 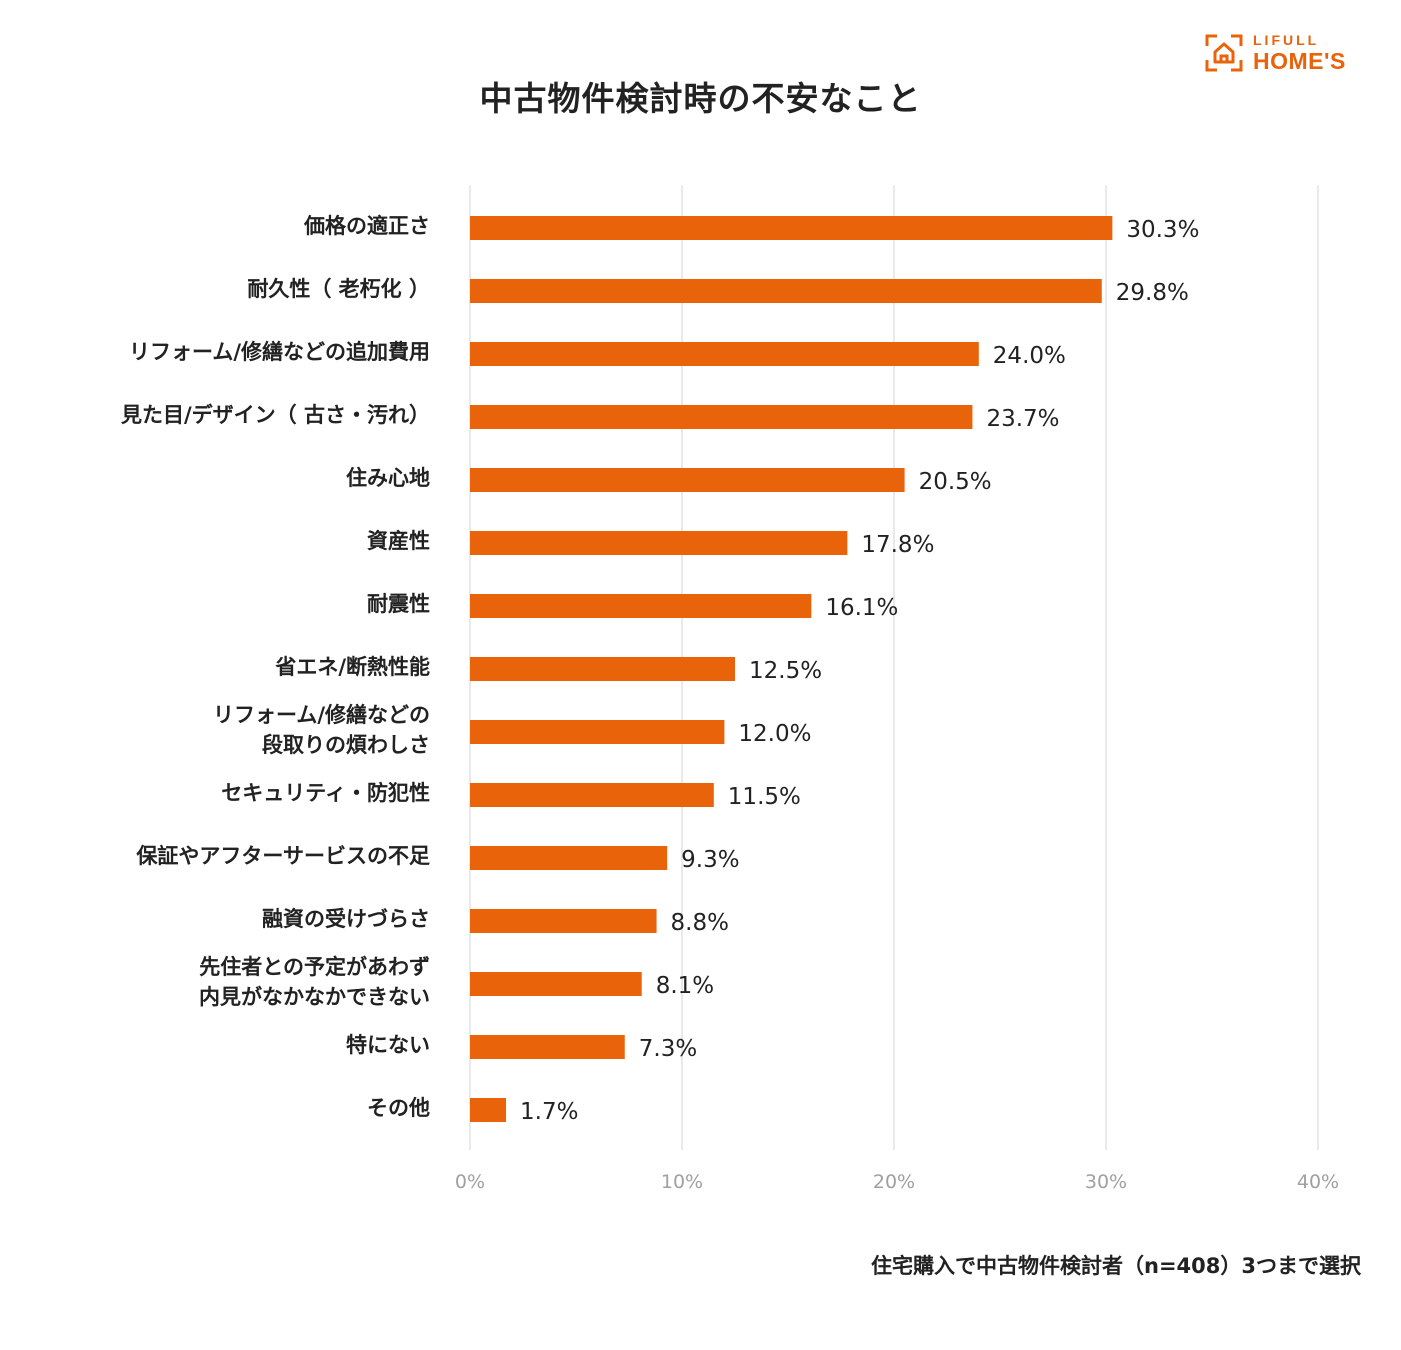 I want to click on category-label-line: リフォーム/修繕などの追加費用, so click(x=279, y=352).